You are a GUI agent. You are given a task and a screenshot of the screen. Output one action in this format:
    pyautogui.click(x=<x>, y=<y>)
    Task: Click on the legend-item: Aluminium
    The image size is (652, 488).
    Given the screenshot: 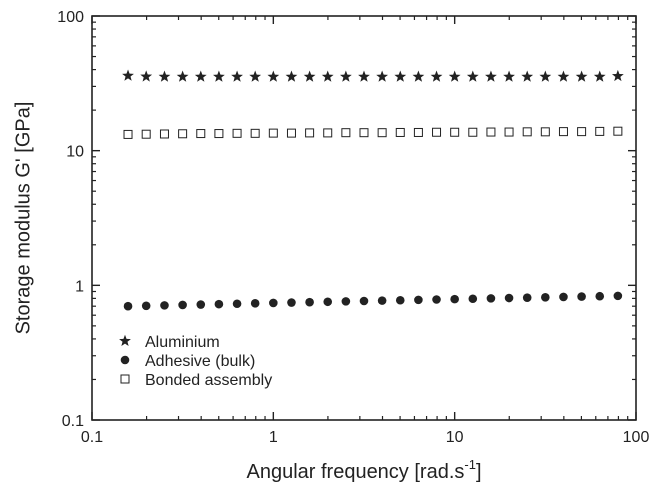 What is the action you would take?
    pyautogui.click(x=169, y=342)
    